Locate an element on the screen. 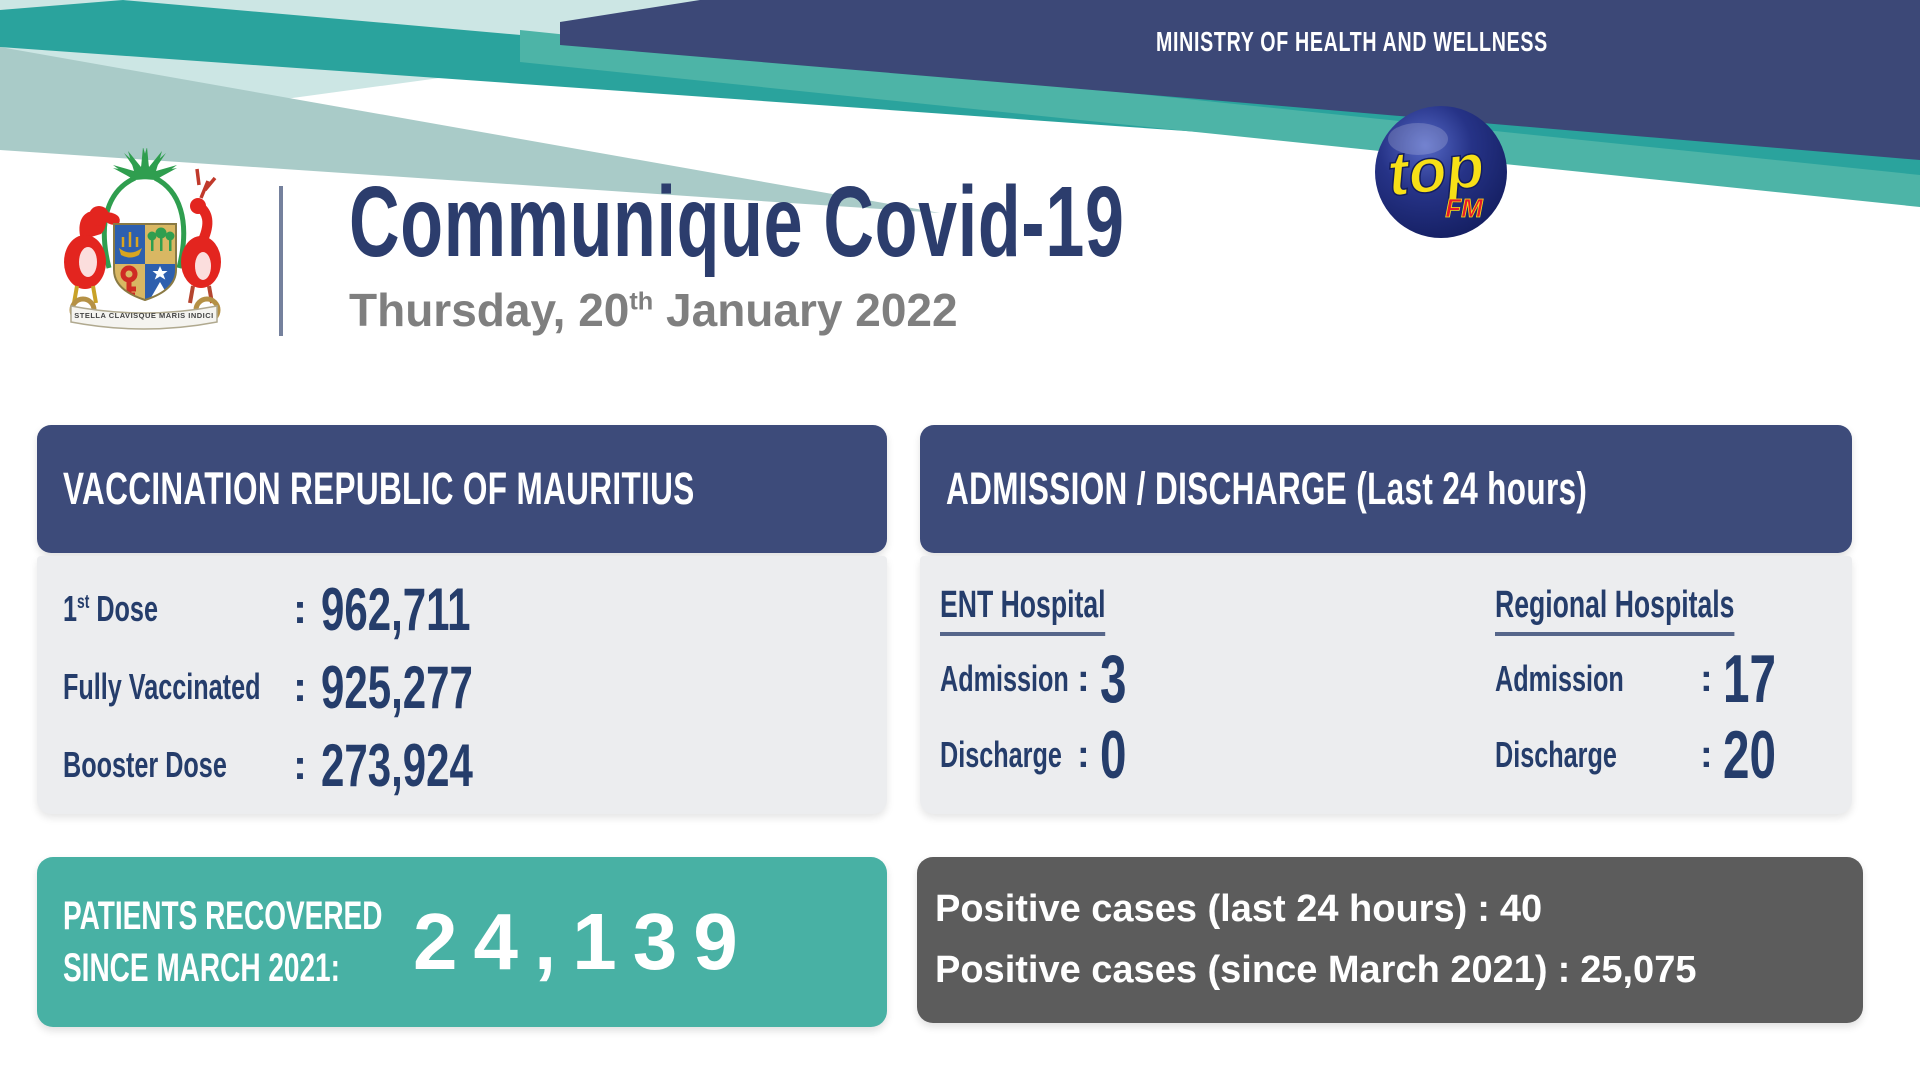 The height and width of the screenshot is (1080, 1920). dose-label: 1st Dose is located at coordinates (110, 608).